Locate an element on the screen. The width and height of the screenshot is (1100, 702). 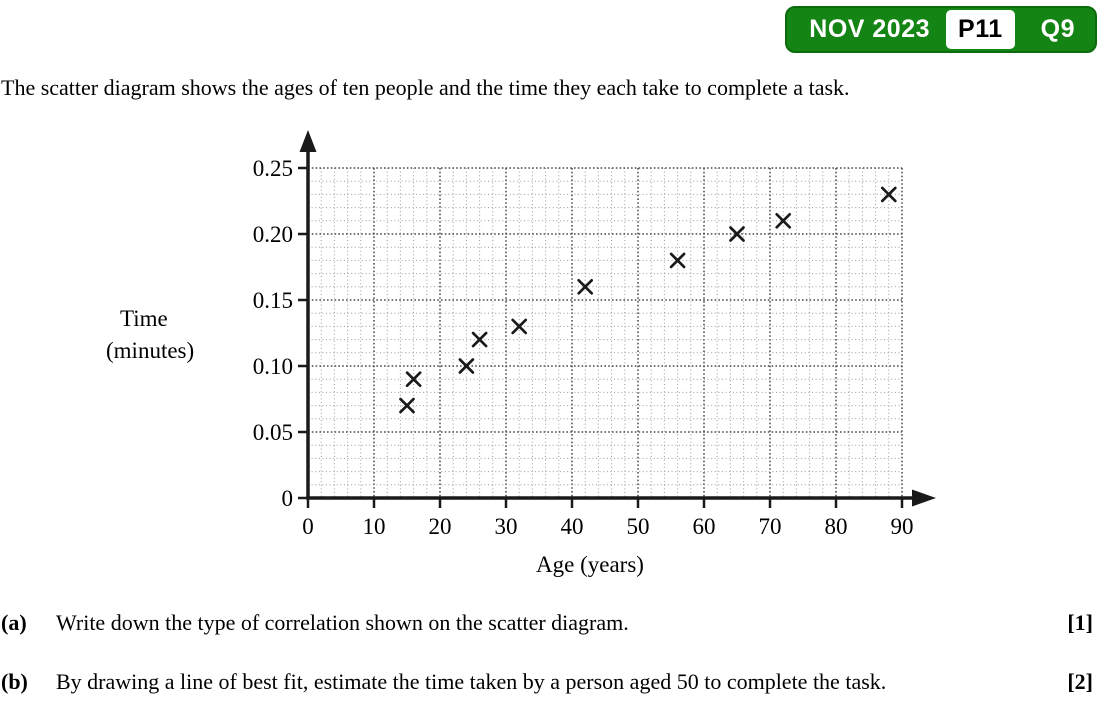
y-tick-label: 0.10 is located at coordinates (273, 366).